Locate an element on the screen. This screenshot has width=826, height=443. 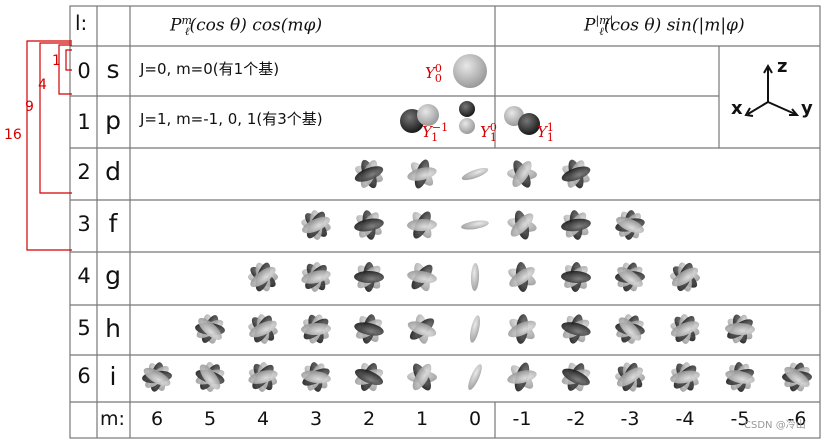
row-l-6: 6 is located at coordinates (84, 376).